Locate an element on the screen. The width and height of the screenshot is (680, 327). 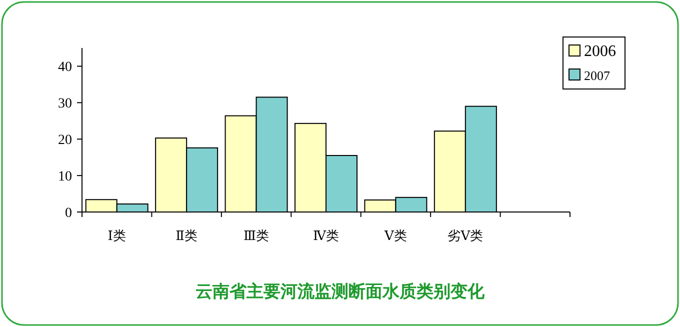
x-tick-label: Ⅱ类 is located at coordinates (187, 235).